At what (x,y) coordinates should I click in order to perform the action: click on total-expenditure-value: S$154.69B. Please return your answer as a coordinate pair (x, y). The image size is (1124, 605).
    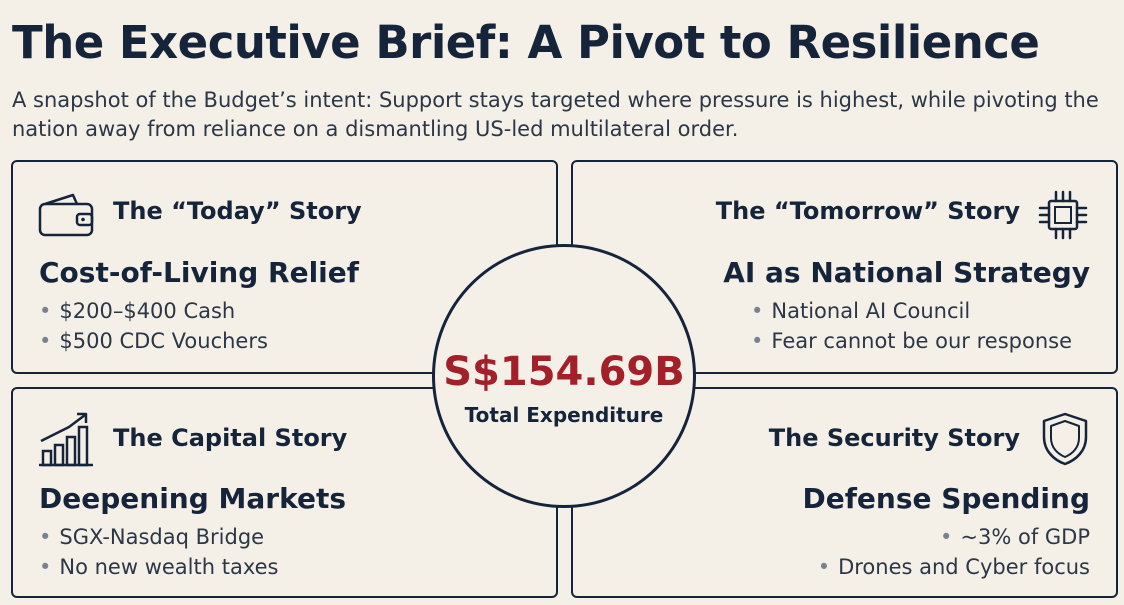
    Looking at the image, I should click on (564, 372).